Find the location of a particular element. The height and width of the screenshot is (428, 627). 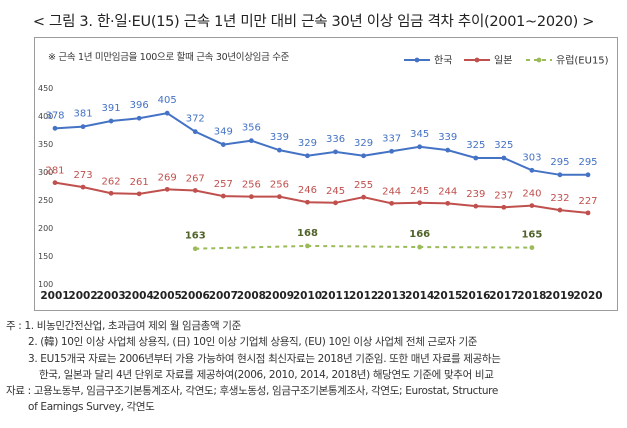

x-tick-label: 2006 is located at coordinates (195, 296).